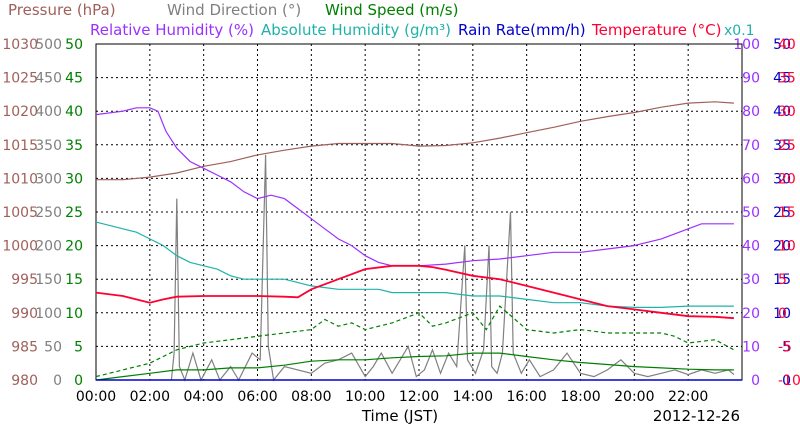  What do you see at coordinates (688, 397) in the screenshot?
I see `x-tick-label: 22:00` at bounding box center [688, 397].